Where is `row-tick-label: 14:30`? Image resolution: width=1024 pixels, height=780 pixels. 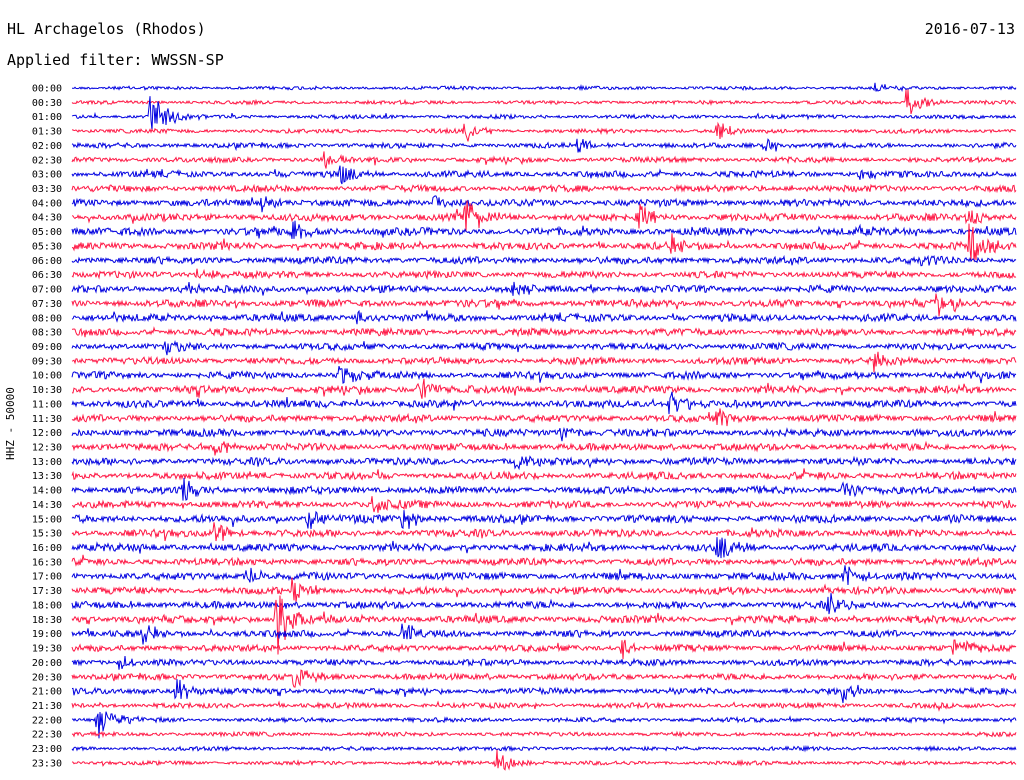 row-tick-label: 14:30 is located at coordinates (47, 505).